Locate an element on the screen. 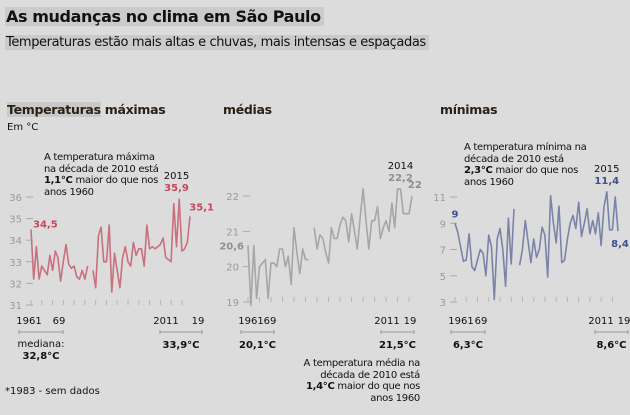  y-tick-label: 22 is located at coordinates (232, 197).